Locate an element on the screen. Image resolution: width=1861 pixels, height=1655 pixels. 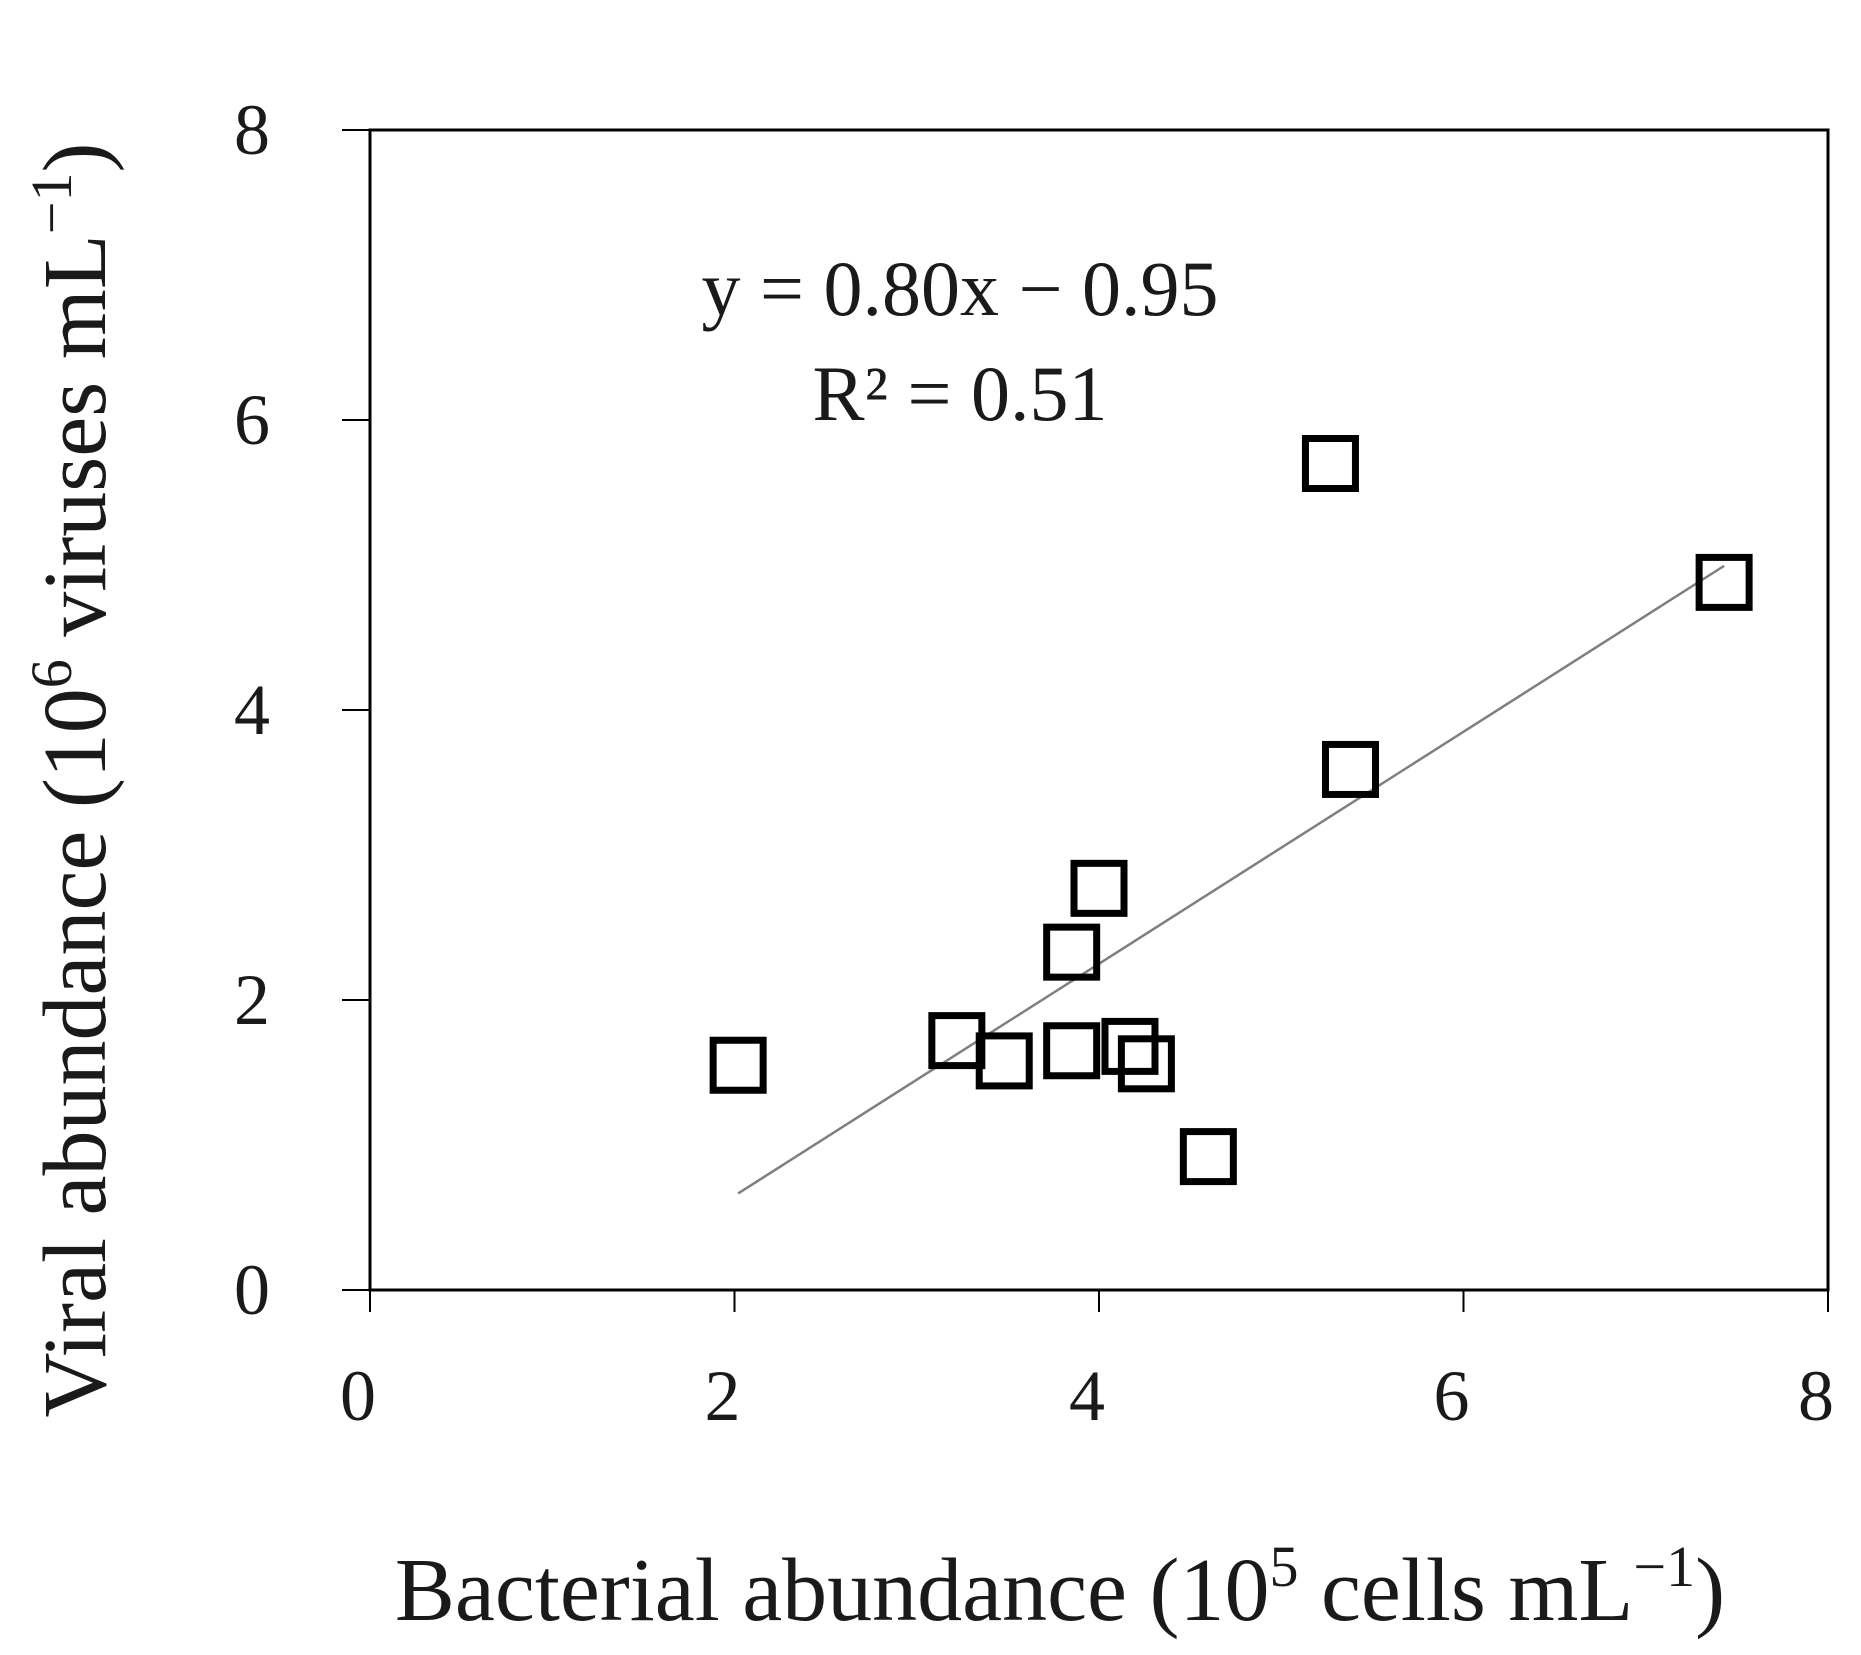
x-tick-label: 4 is located at coordinates (1087, 1396).